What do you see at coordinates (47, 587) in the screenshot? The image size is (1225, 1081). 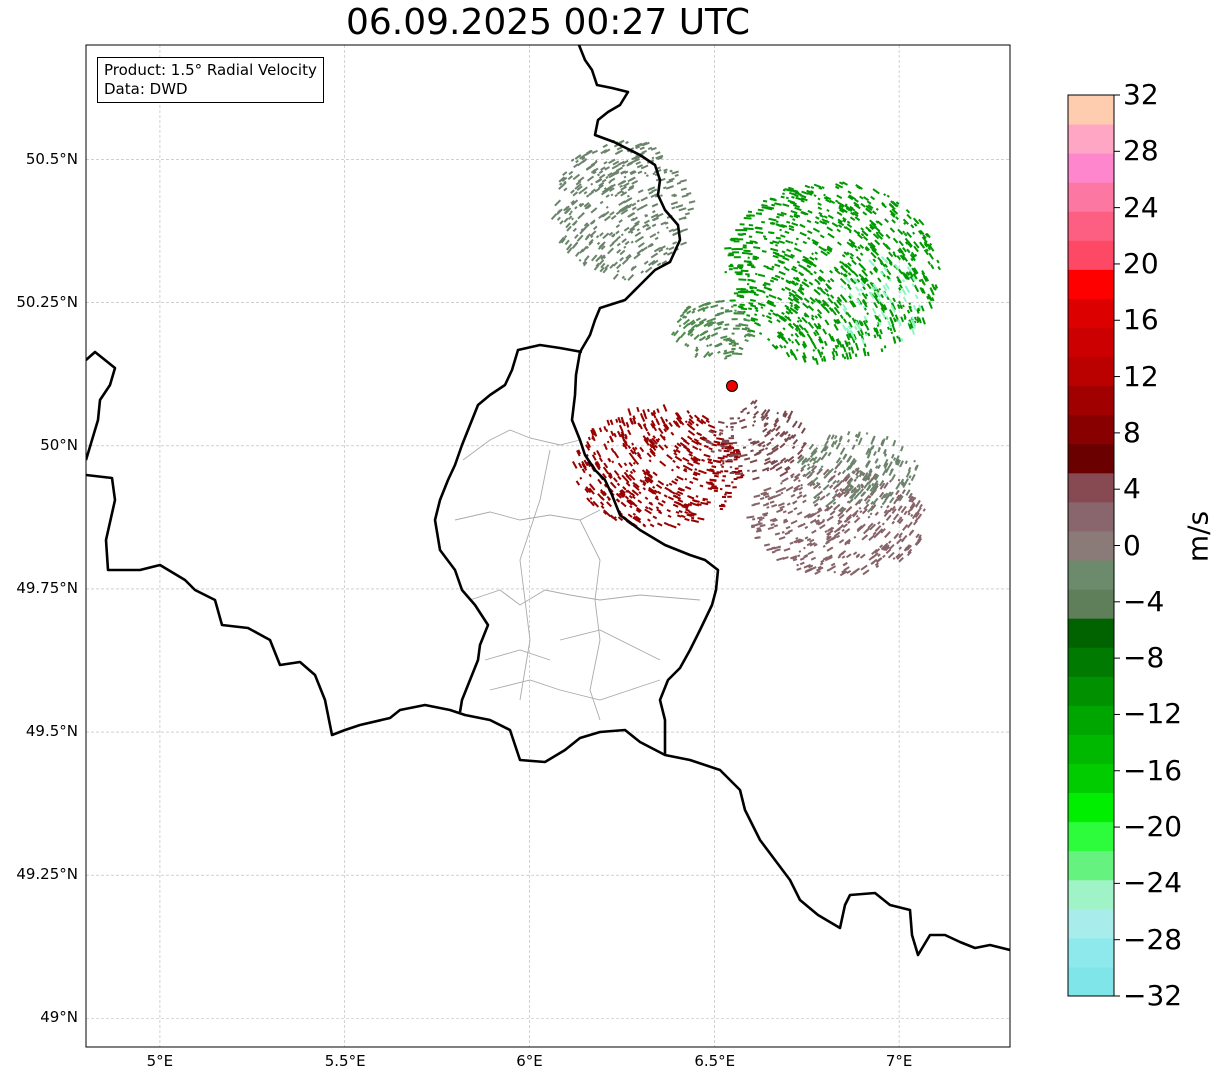 I see `lat-tick-label: 49.75°N` at bounding box center [47, 587].